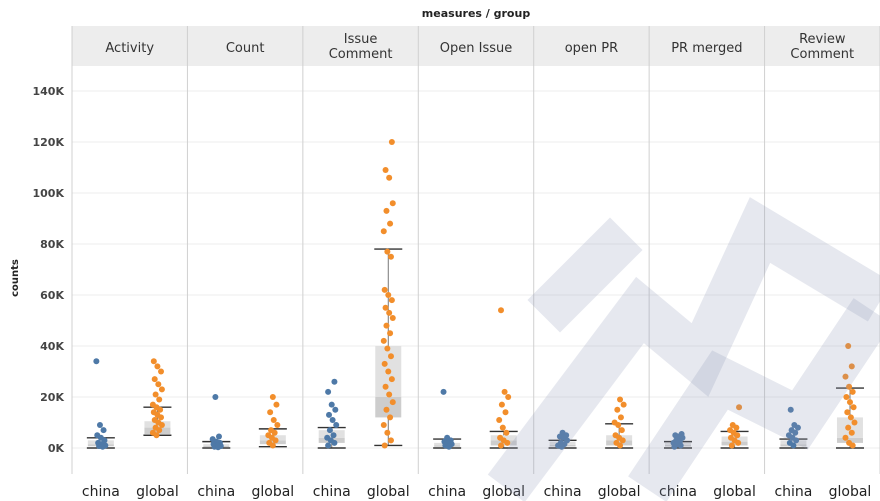 The image size is (880, 501). I want to click on panel-header: Issue Comment, so click(361, 47).